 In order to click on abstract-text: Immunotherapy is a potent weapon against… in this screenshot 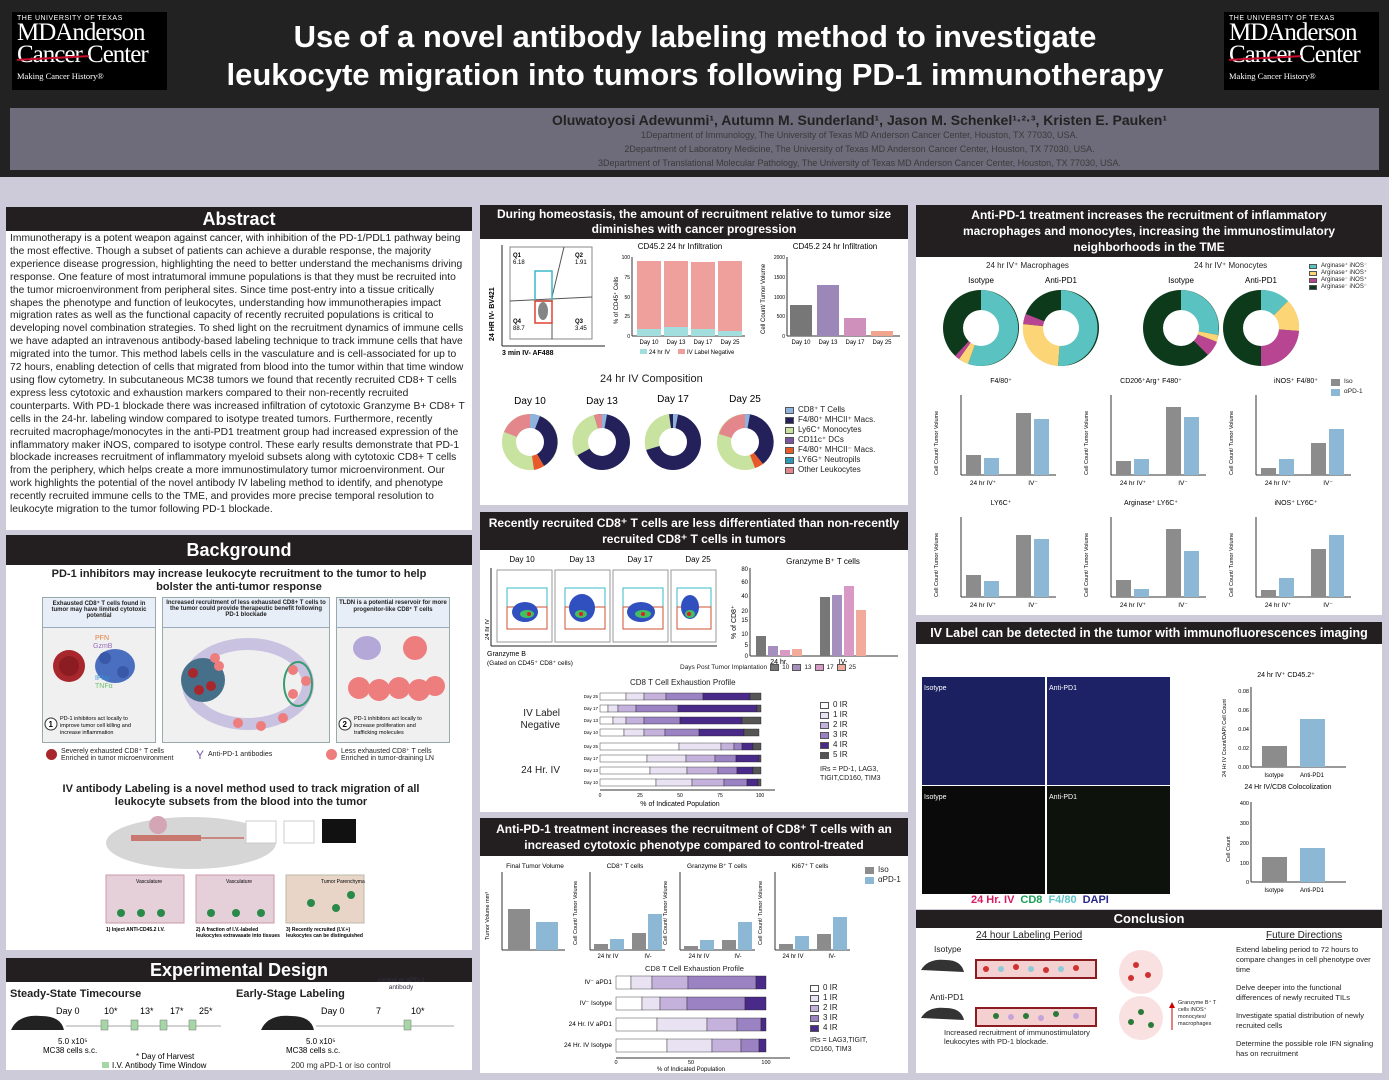, I will do `click(237, 374)`.